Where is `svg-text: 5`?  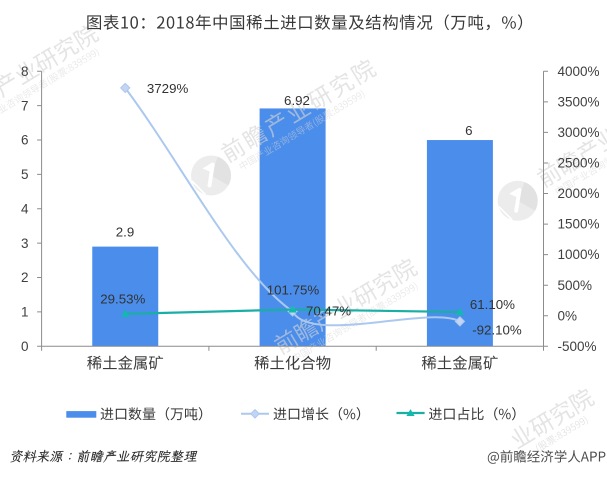
svg-text: 5 is located at coordinates (25, 174).